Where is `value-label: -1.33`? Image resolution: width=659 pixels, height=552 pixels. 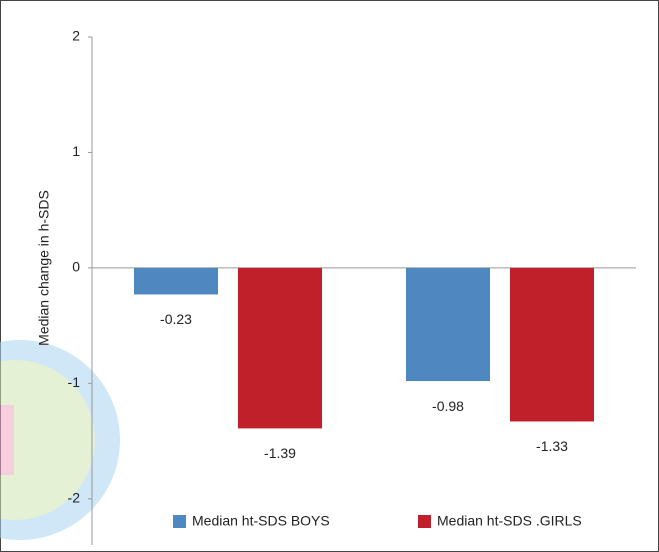 value-label: -1.33 is located at coordinates (552, 446).